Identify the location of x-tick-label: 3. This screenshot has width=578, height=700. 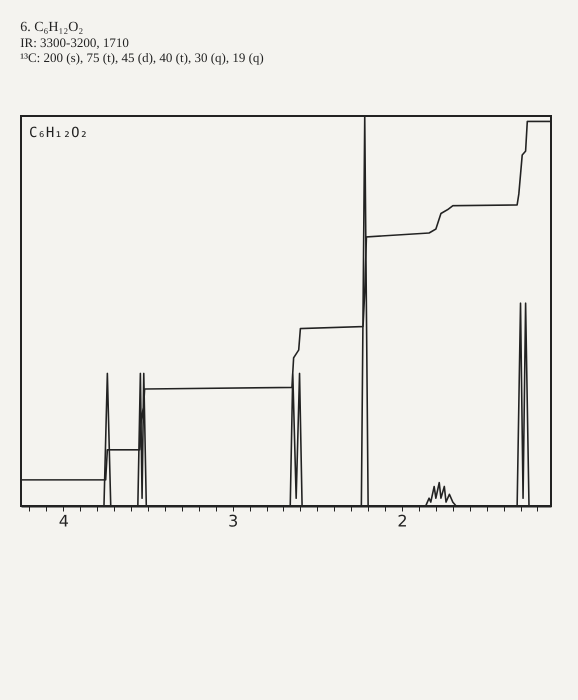
(233, 521).